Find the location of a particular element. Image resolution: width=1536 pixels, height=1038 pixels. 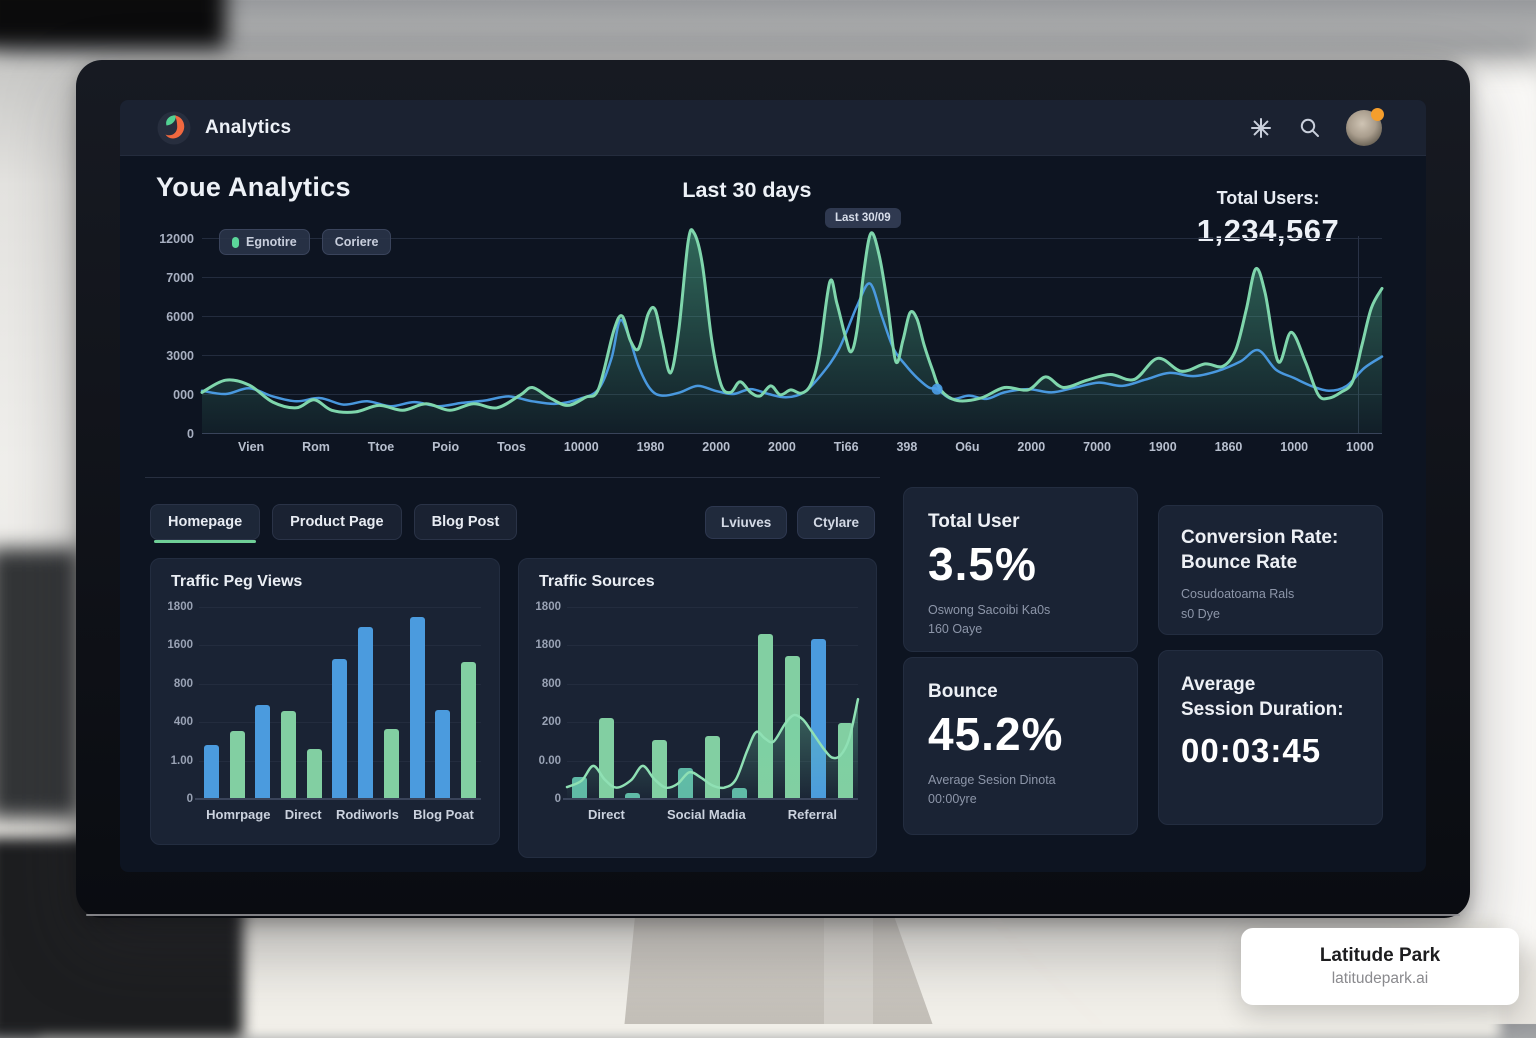

x-tick-label: 1900 is located at coordinates (1162, 447).